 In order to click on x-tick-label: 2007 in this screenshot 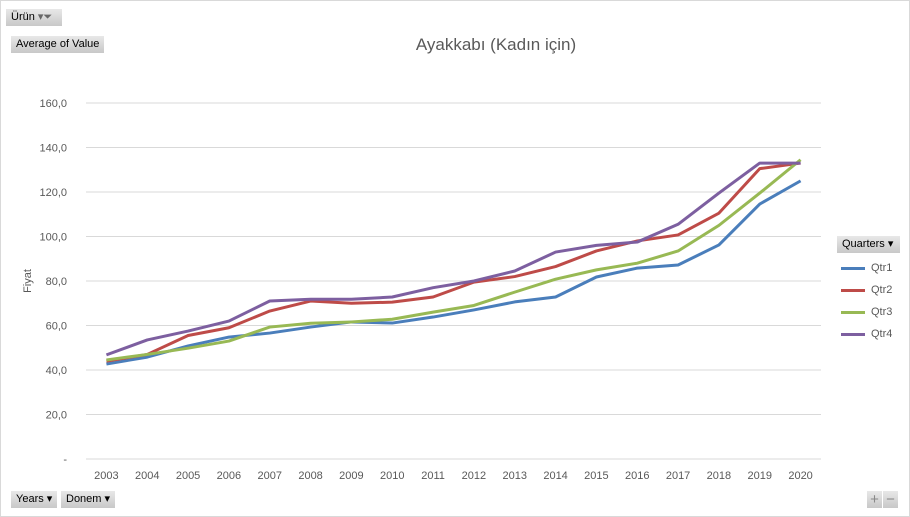, I will do `click(270, 476)`.